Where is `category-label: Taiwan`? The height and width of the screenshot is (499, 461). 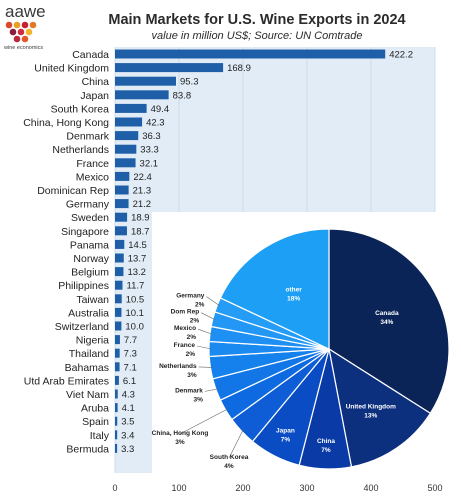
category-label: Taiwan is located at coordinates (92, 300).